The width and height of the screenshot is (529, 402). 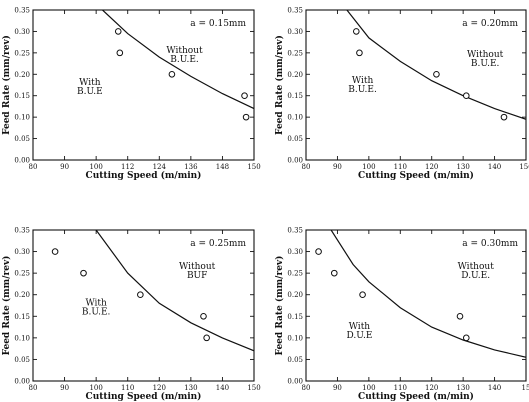 I want to click on x-tick-label: 124, so click(x=160, y=167).